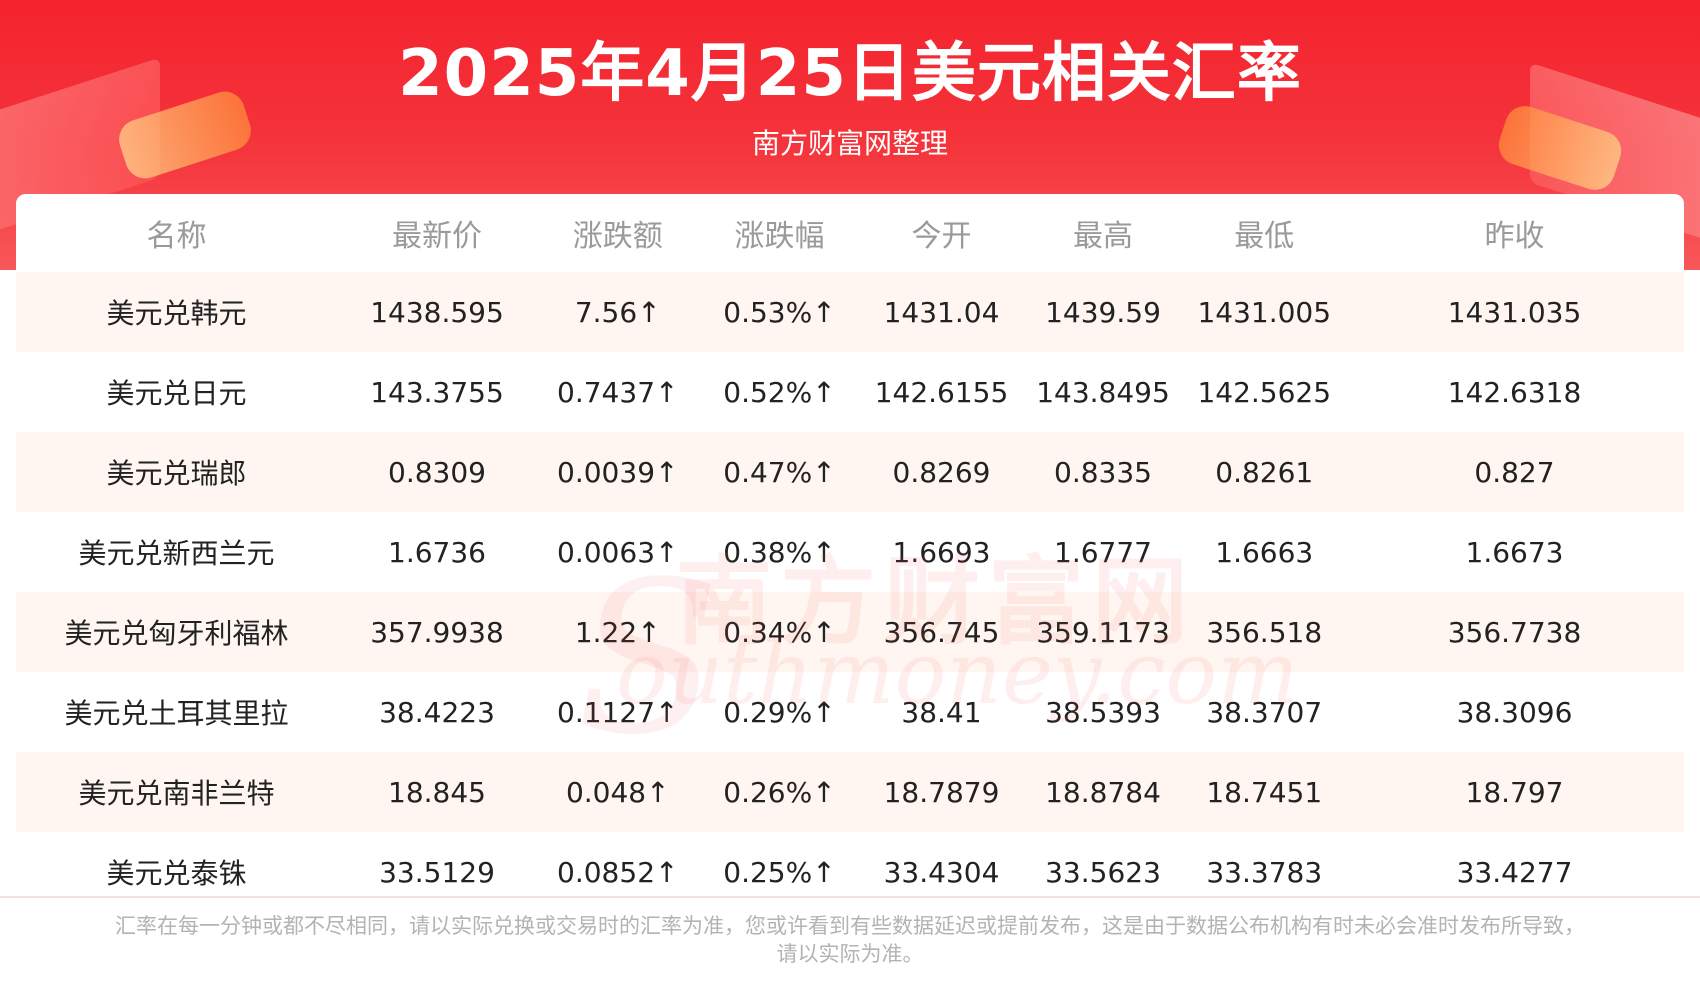 Image resolution: width=1700 pixels, height=1000 pixels. What do you see at coordinates (1264, 312) in the screenshot?
I see `cell-low: 1431.005` at bounding box center [1264, 312].